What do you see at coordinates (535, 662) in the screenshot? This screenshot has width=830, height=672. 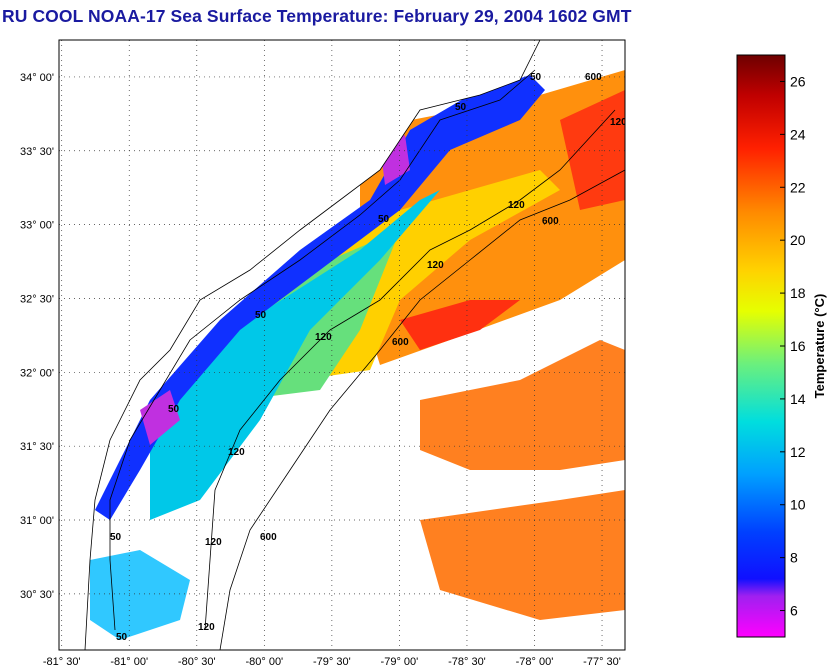 I see `lon-tick-label: -78° 00'` at bounding box center [535, 662].